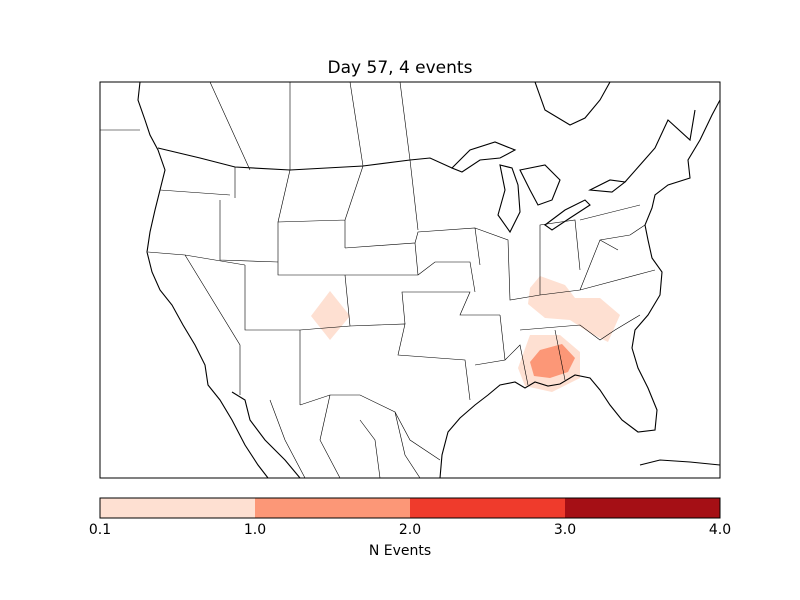 The image size is (800, 600). What do you see at coordinates (660, 146) in the screenshot?
I see `northeast-border` at bounding box center [660, 146].